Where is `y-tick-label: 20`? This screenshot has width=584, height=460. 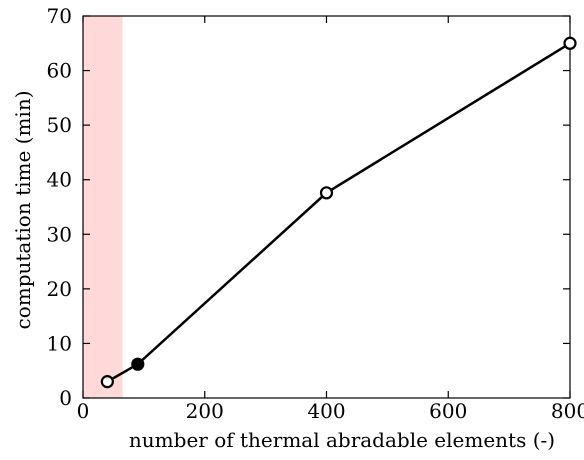 y-tick-label: 20 is located at coordinates (59, 289).